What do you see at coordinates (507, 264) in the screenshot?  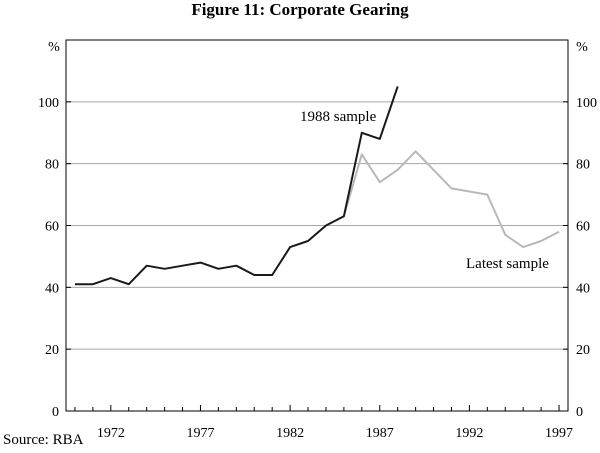 I see `series-label-latest-sample: Latest sample` at bounding box center [507, 264].